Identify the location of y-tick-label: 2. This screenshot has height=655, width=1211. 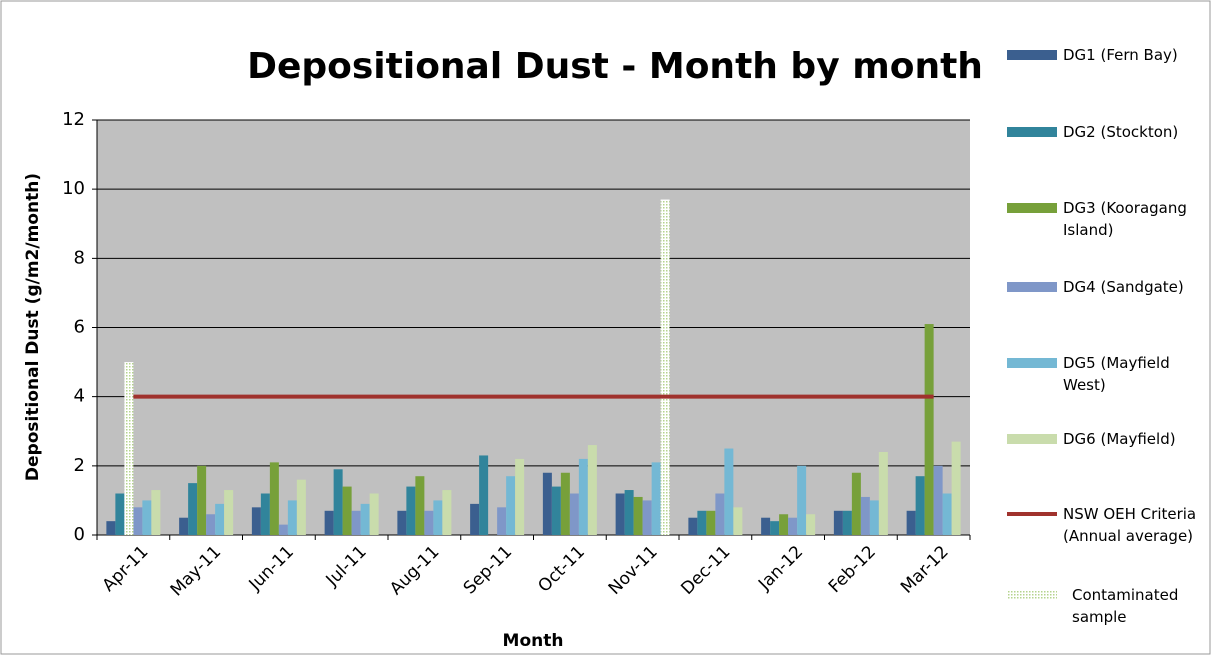
(79, 465).